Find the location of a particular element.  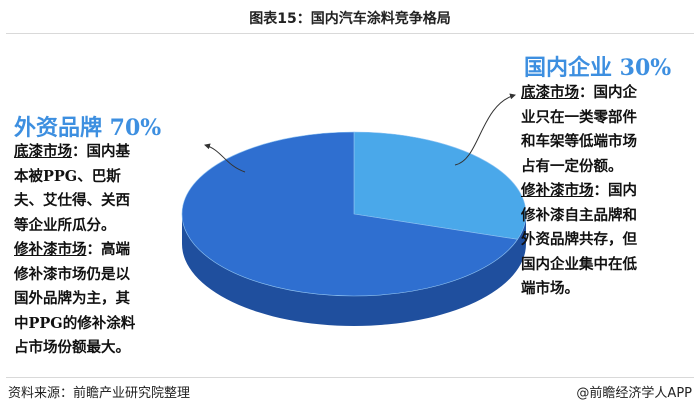

text-line: ：高端 is located at coordinates (108, 249).